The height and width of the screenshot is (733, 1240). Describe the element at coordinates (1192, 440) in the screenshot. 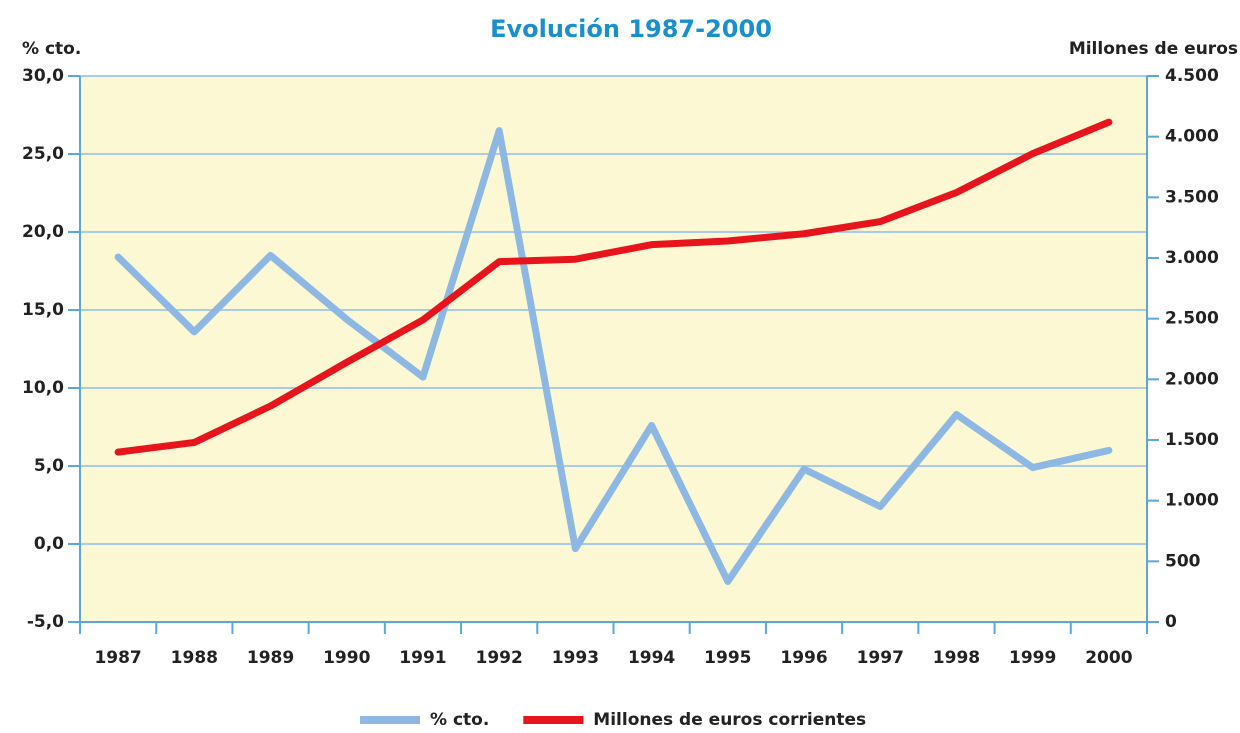

I see `y2-tick-label: 1.500` at that location.